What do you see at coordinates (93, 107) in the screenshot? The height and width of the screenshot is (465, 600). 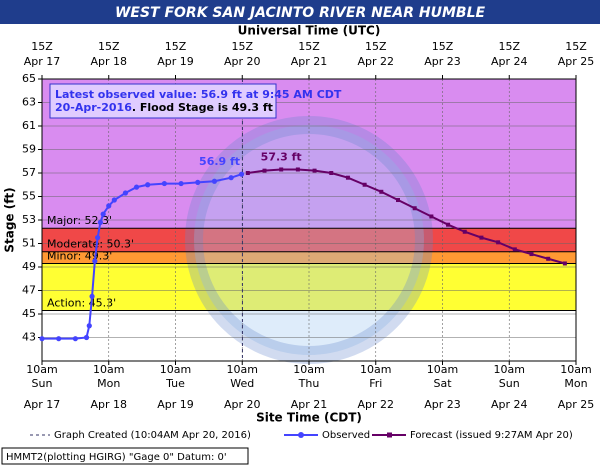 I see `annotation-date: 20-Apr-2016` at bounding box center [93, 107].